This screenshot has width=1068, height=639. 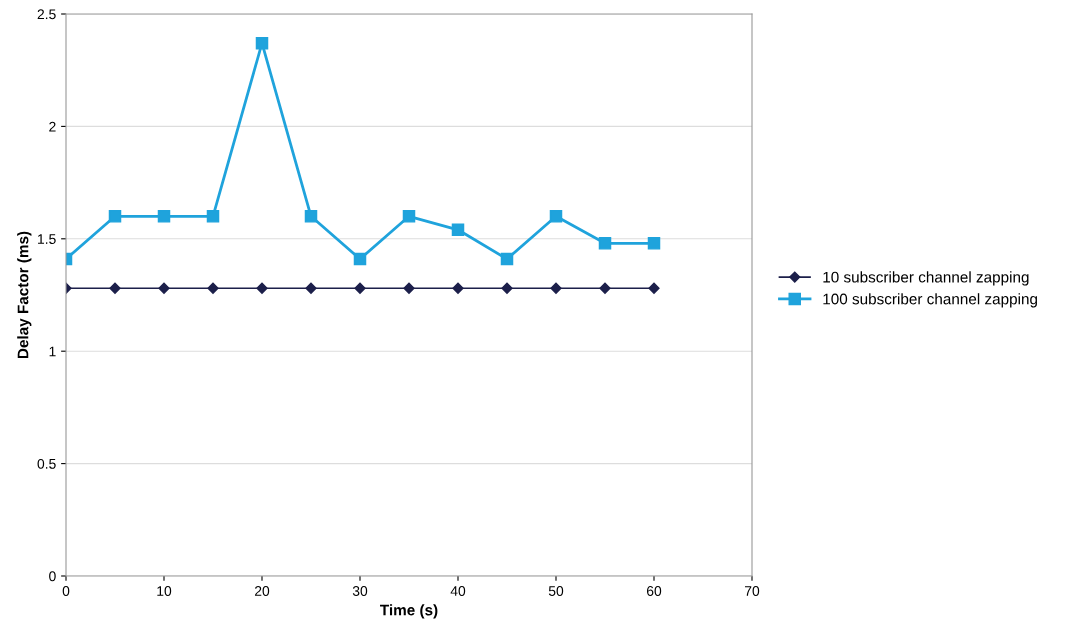 What do you see at coordinates (66, 591) in the screenshot?
I see `x-tick-label: 0` at bounding box center [66, 591].